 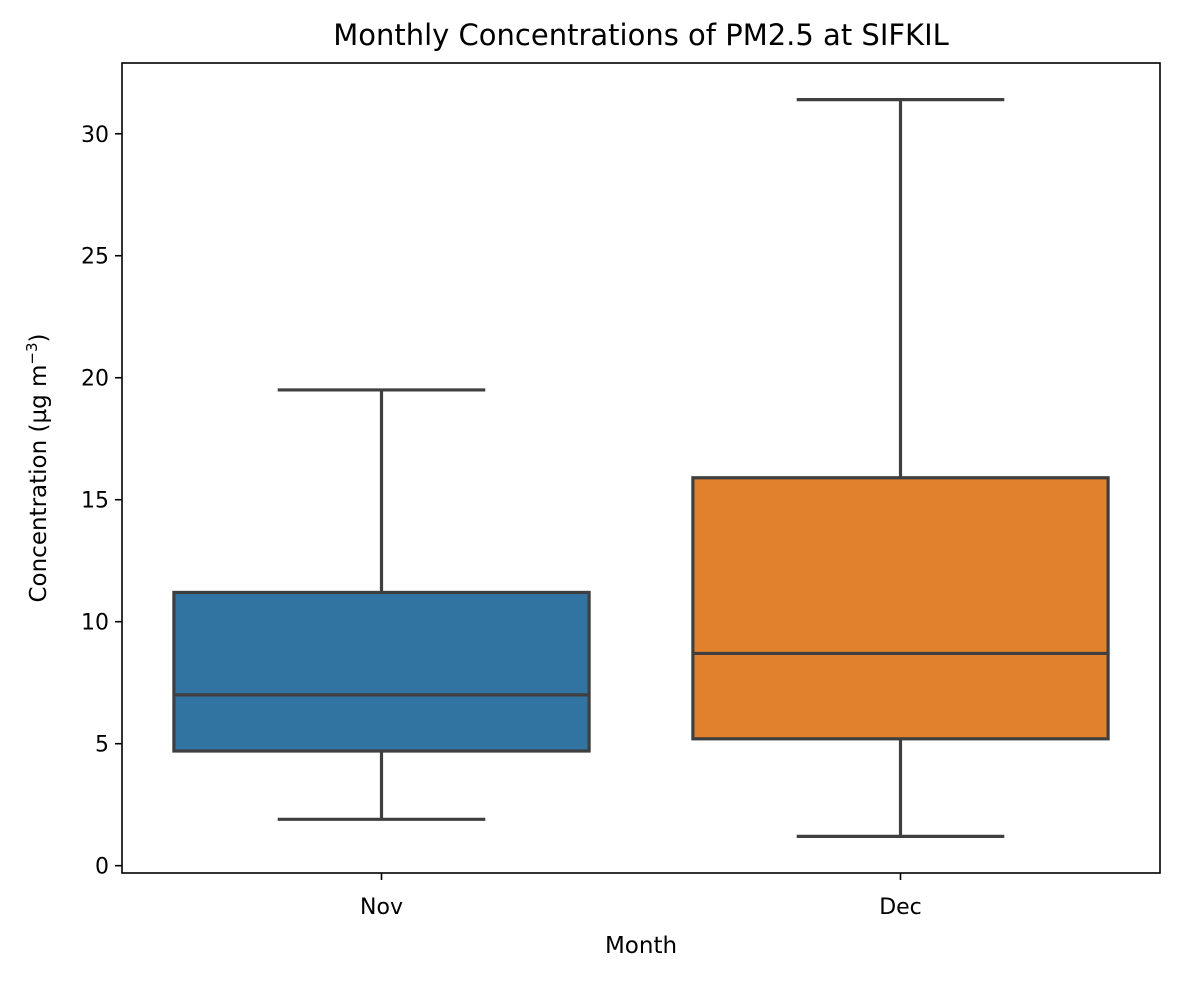 What do you see at coordinates (381, 907) in the screenshot?
I see `x-tick-label-nov: Nov` at bounding box center [381, 907].